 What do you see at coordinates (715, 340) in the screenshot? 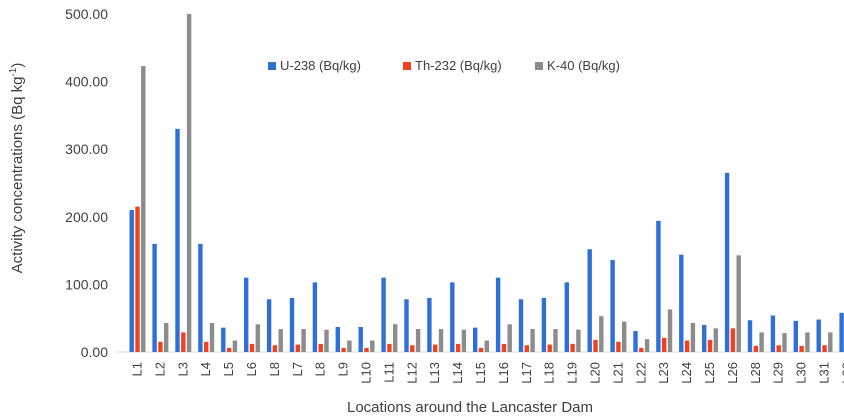
I see `bar-k-40-l25` at bounding box center [715, 340].